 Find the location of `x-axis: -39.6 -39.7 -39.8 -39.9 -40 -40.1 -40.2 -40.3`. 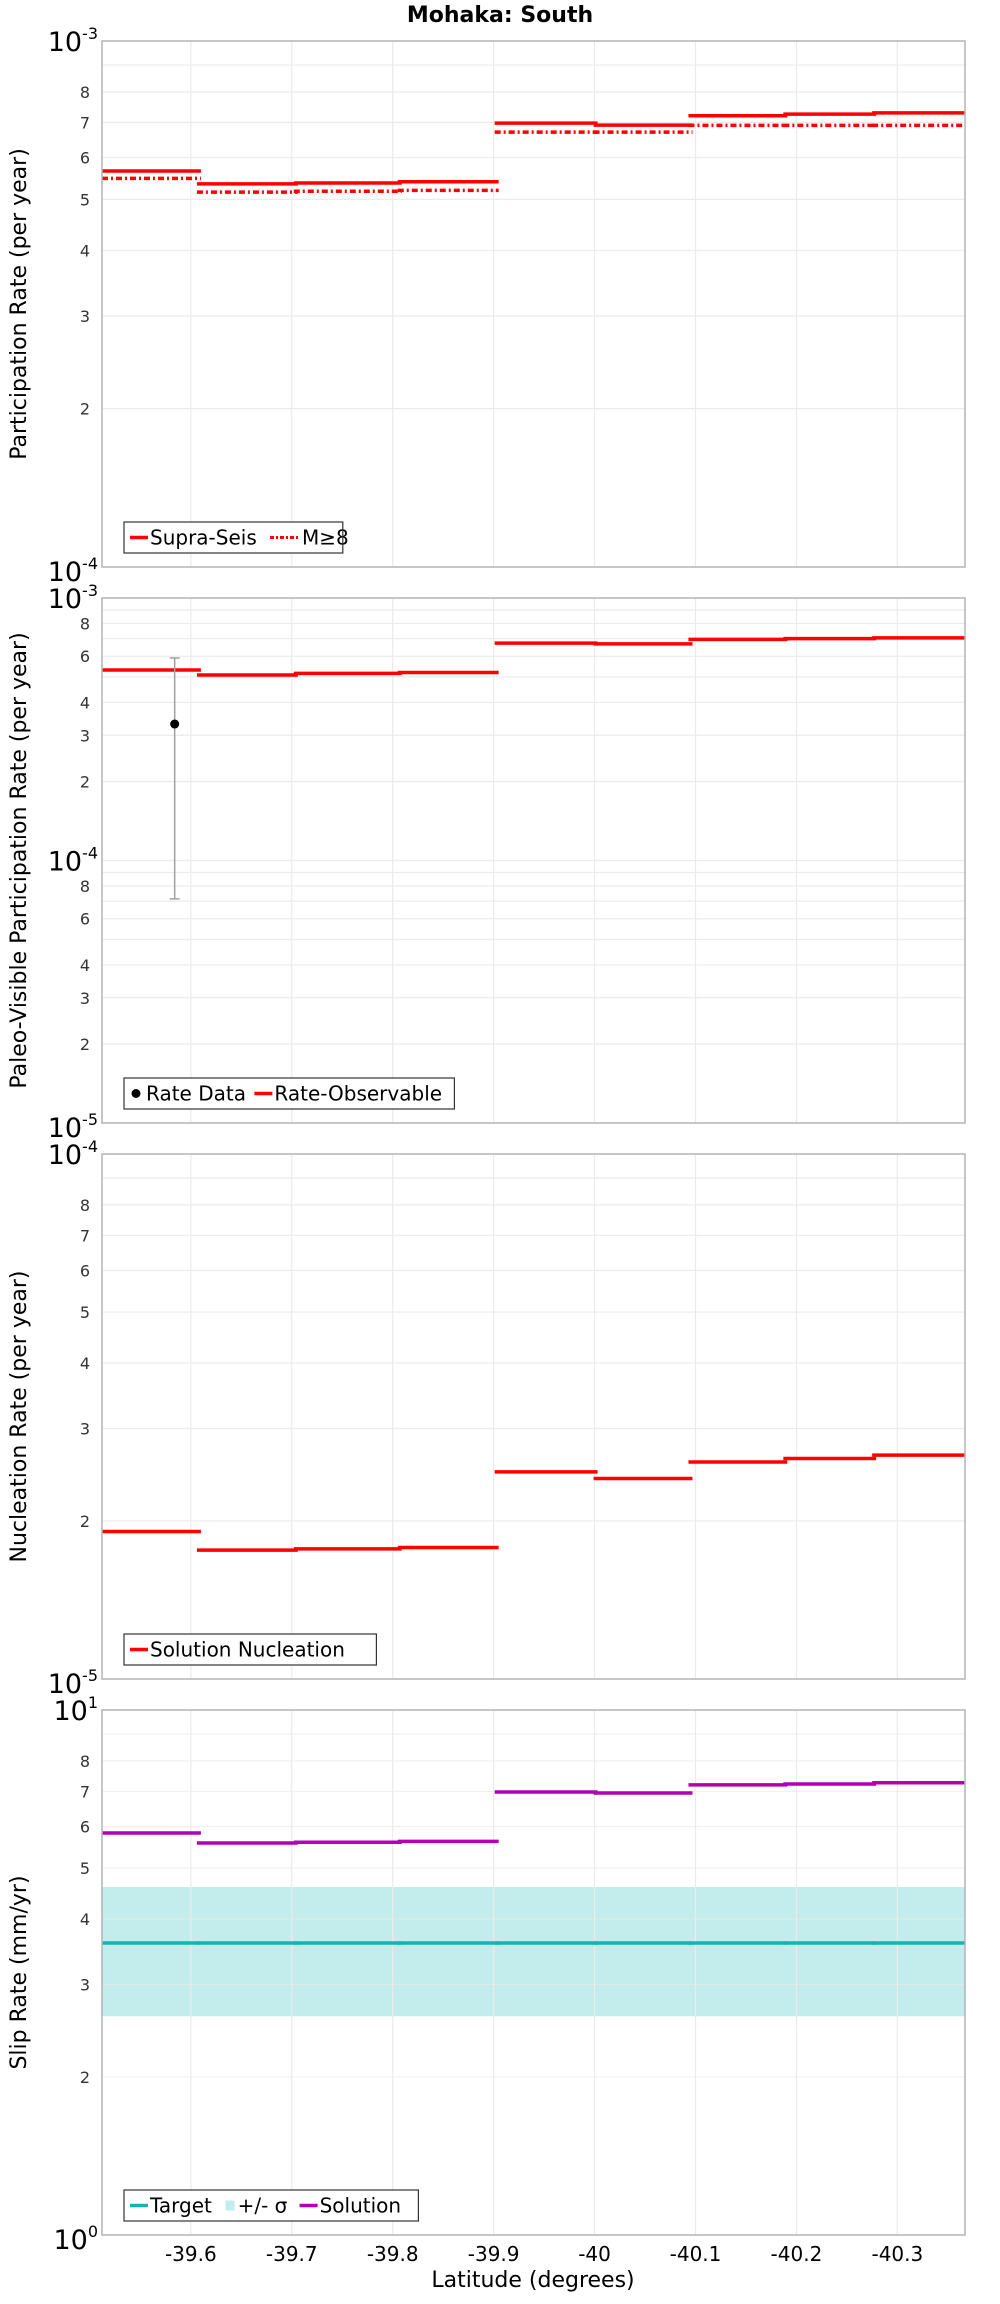

x-axis: -39.6 -39.7 -39.8 -39.9 -40 -40.1 -40.2 -40.3 is located at coordinates (544, 2254).